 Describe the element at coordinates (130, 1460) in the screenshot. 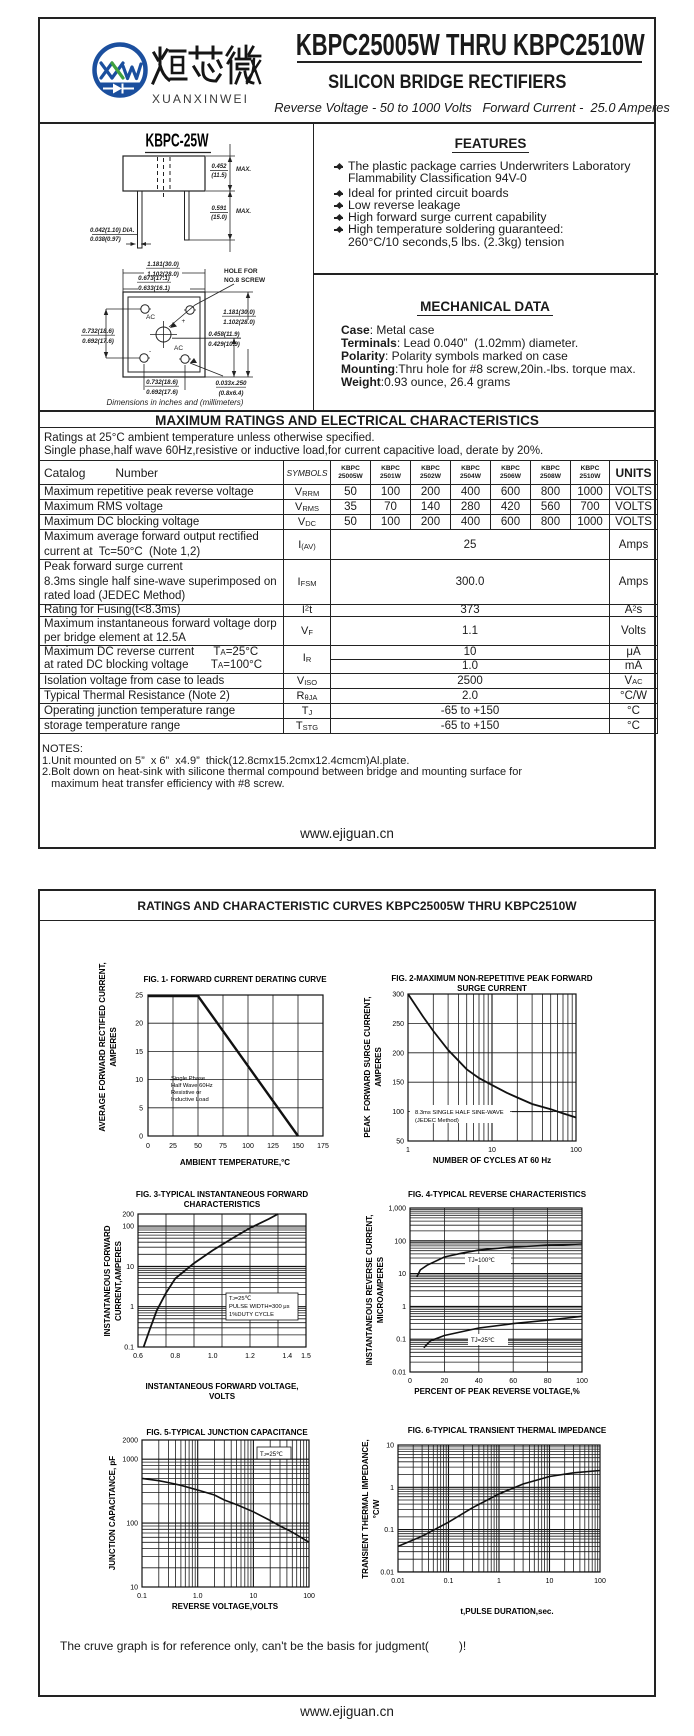

I see `svg-text: 1000` at that location.